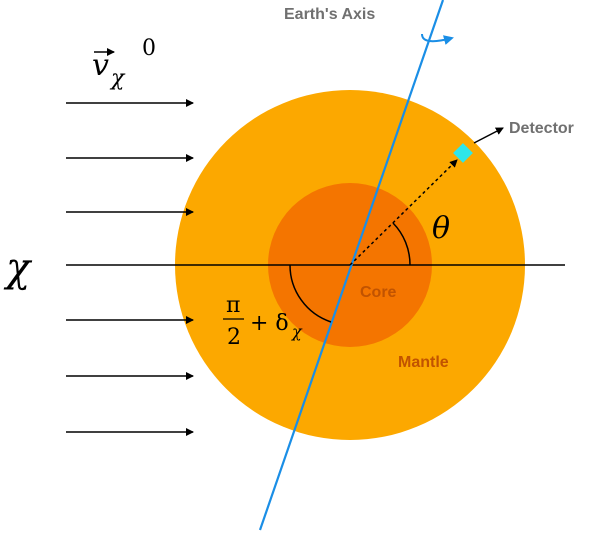 The image size is (596, 537). Describe the element at coordinates (130, 267) in the screenshot. I see `incoming-flux-arrows` at that location.